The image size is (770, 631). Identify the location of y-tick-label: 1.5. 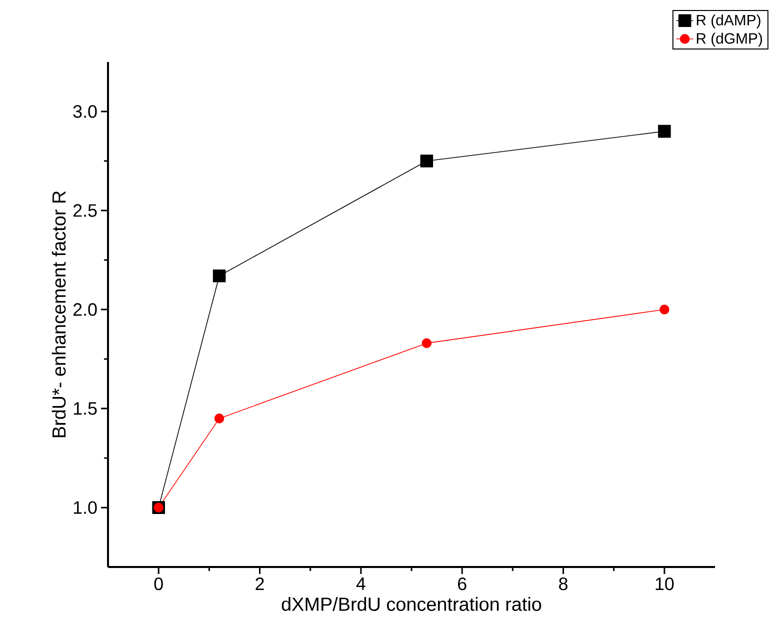
(85, 408).